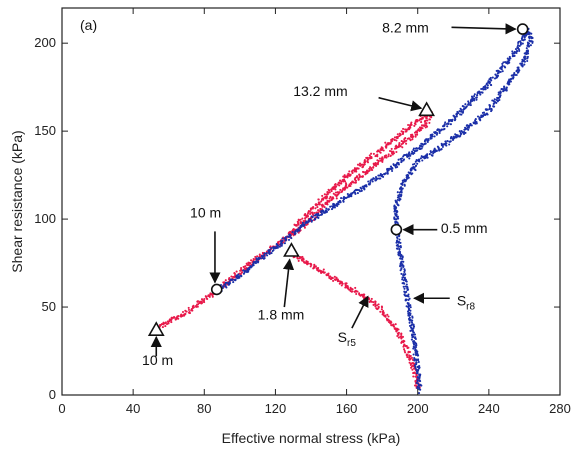 This screenshot has height=450, width=573. Describe the element at coordinates (464, 228) in the screenshot. I see `annotation-label: 0.5 mm` at that location.